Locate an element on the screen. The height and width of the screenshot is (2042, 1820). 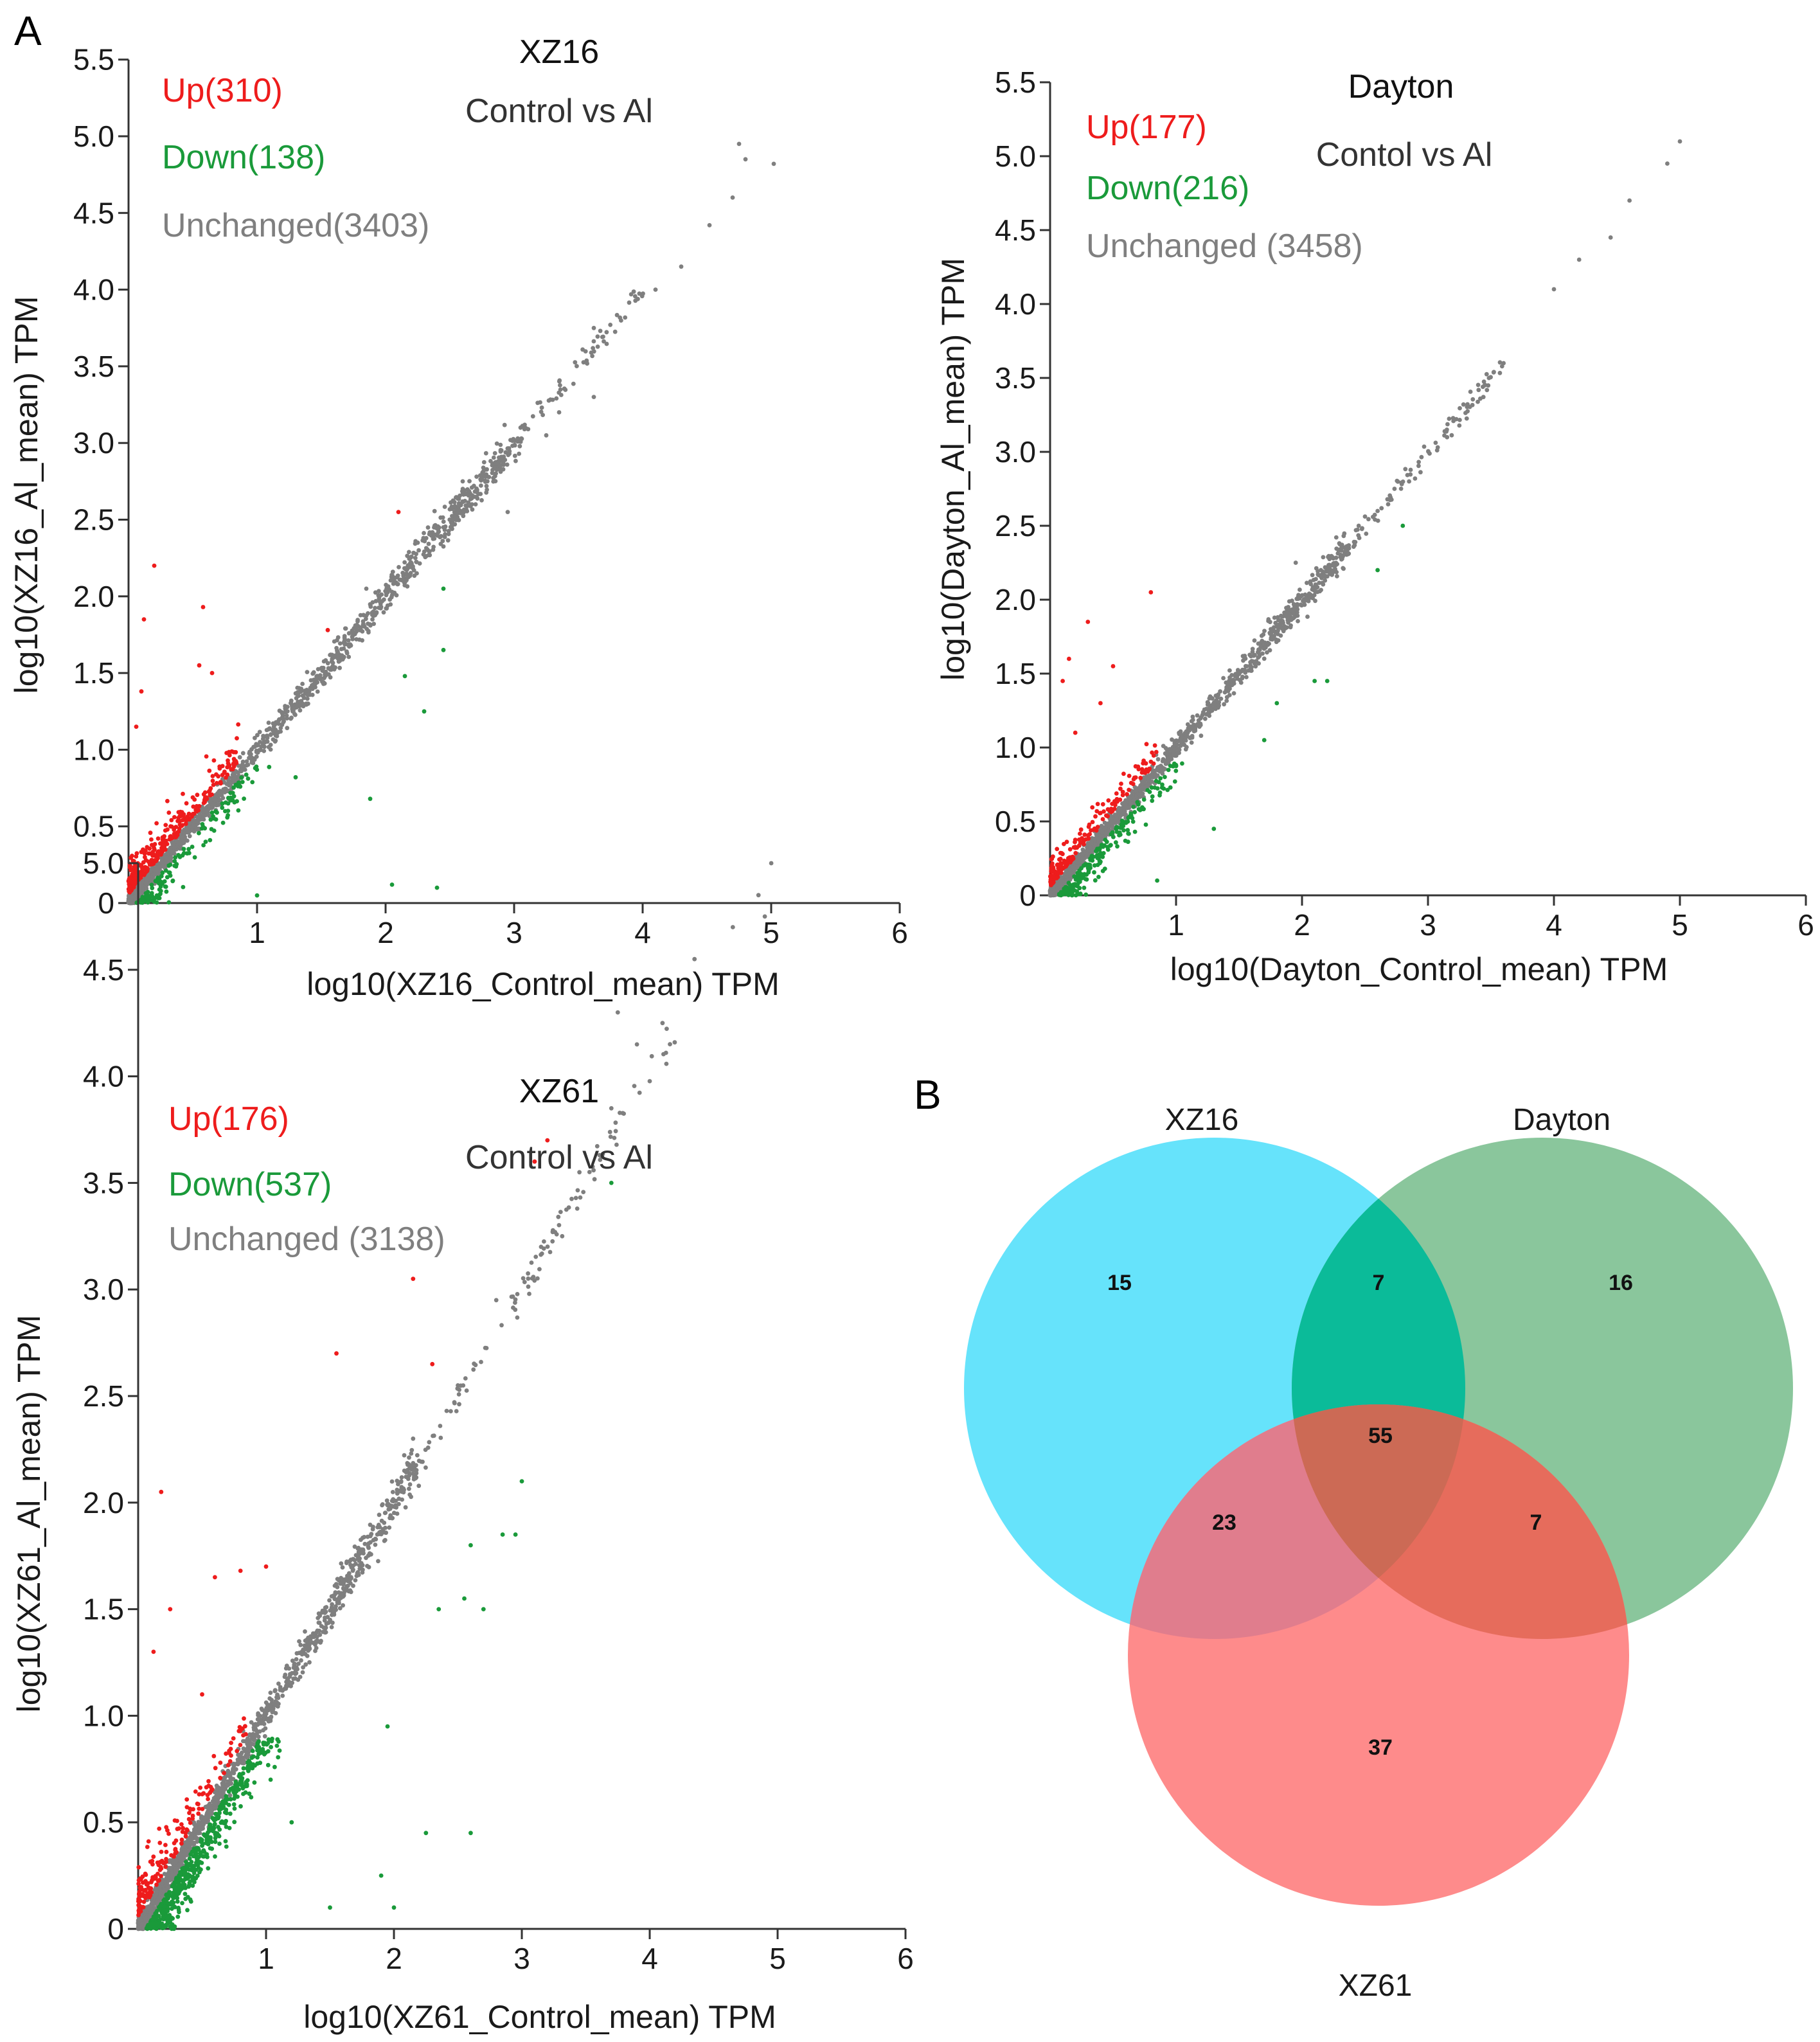
y-tick-label: 0 is located at coordinates (106, 903).